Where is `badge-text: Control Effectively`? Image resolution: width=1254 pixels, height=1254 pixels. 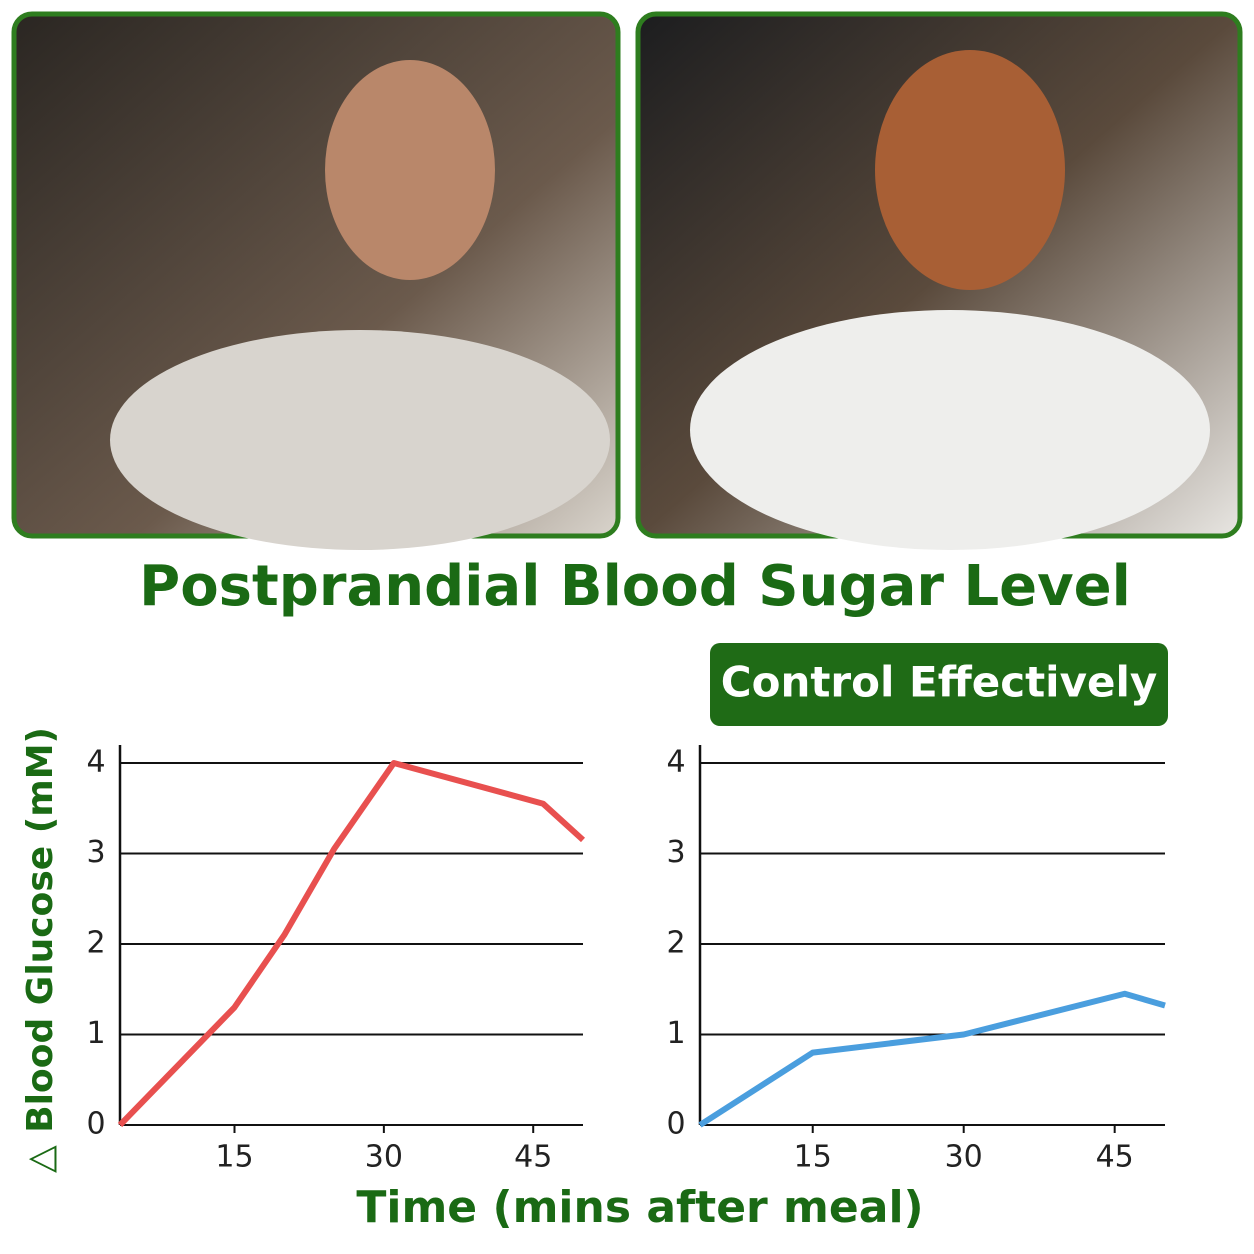 badge-text: Control Effectively is located at coordinates (939, 682).